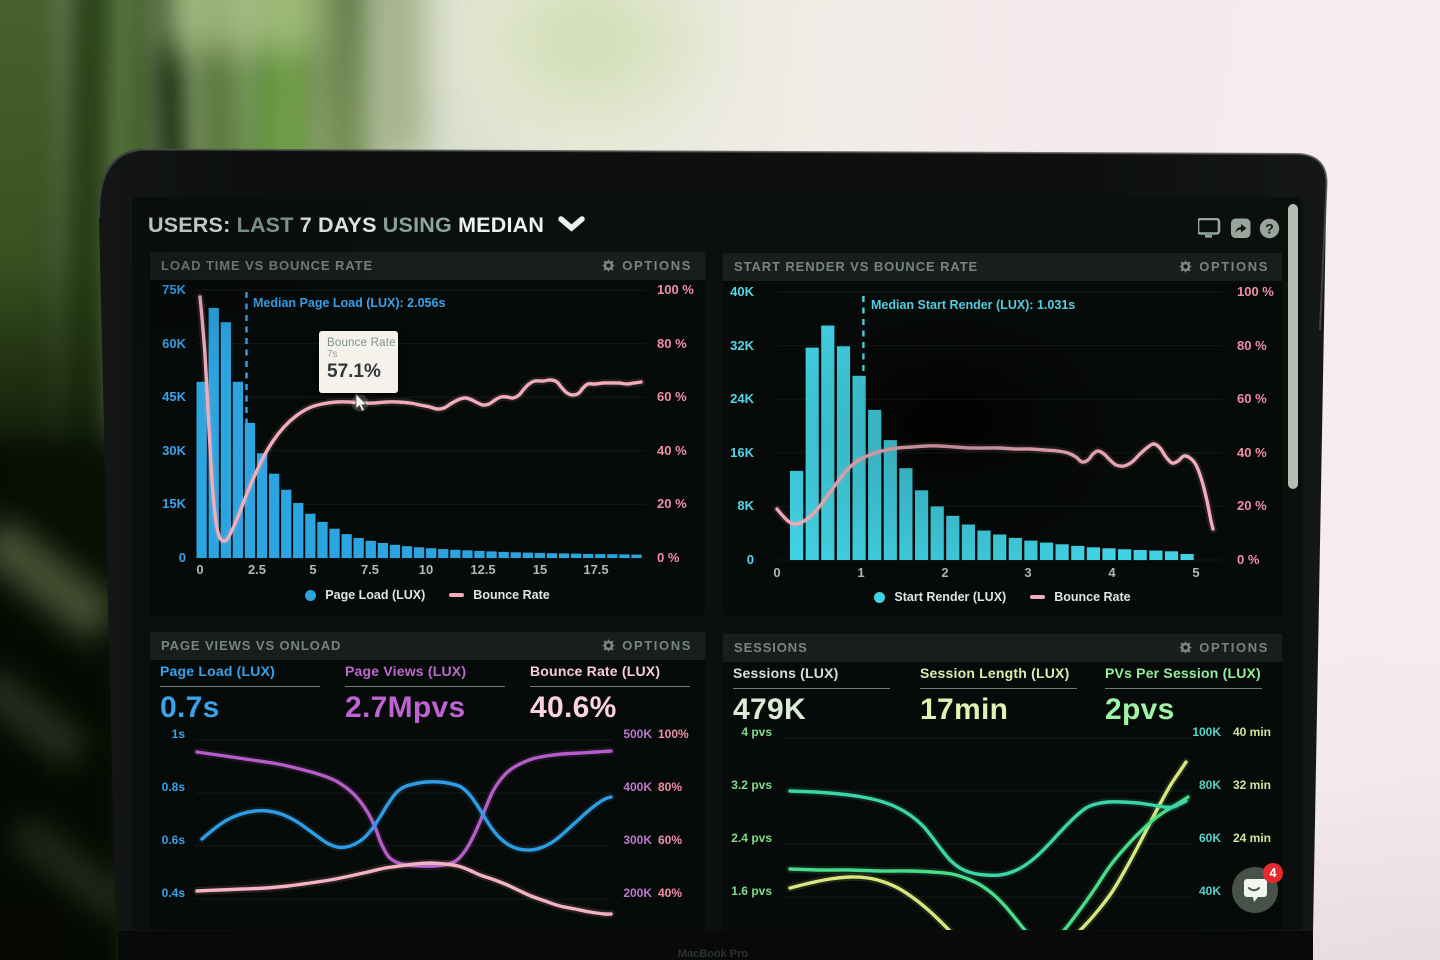  Describe the element at coordinates (713, 954) in the screenshot. I see `svg-text: MacBook Pro` at that location.